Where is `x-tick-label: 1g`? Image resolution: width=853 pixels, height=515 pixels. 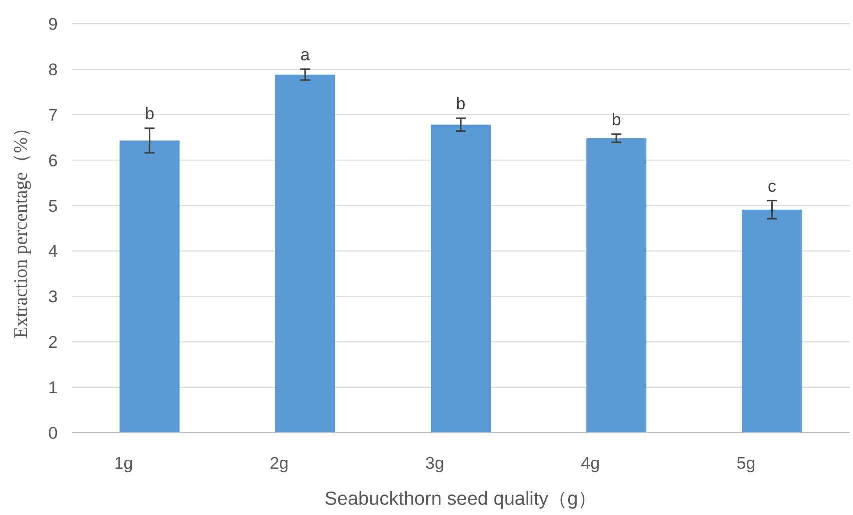
x-tick-label: 1g is located at coordinates (124, 463).